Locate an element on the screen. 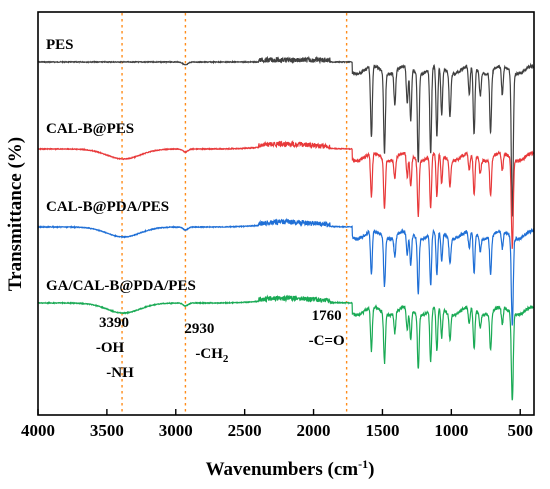 The image size is (550, 489). annotation-text: -OH is located at coordinates (110, 348).